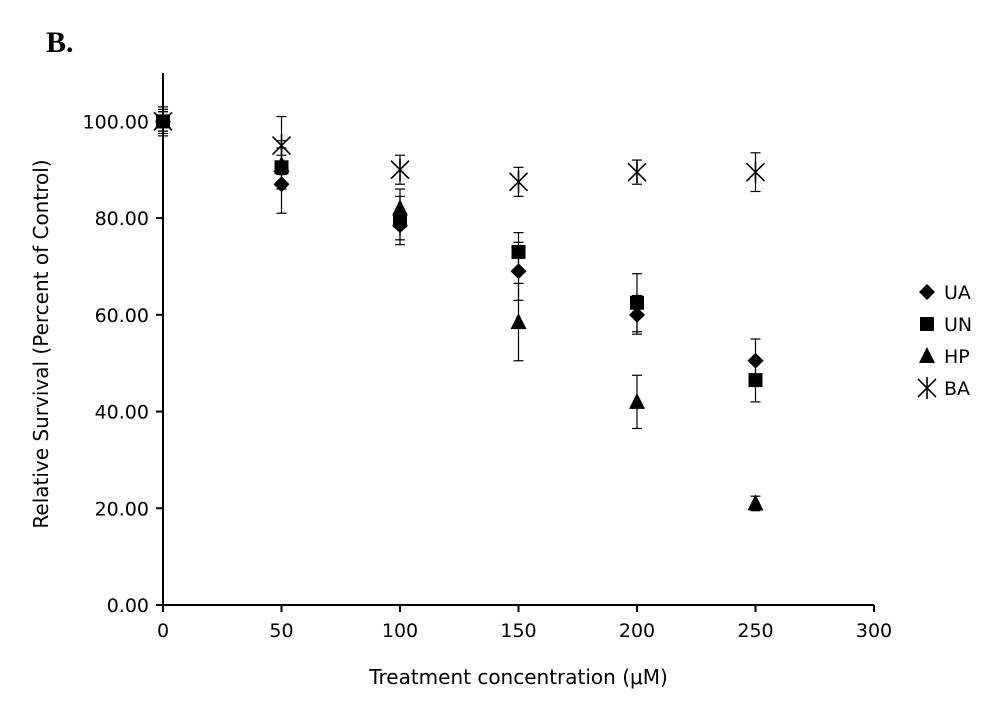 This screenshot has height=710, width=1005. What do you see at coordinates (60, 42) in the screenshot?
I see `panel-label: B.` at bounding box center [60, 42].